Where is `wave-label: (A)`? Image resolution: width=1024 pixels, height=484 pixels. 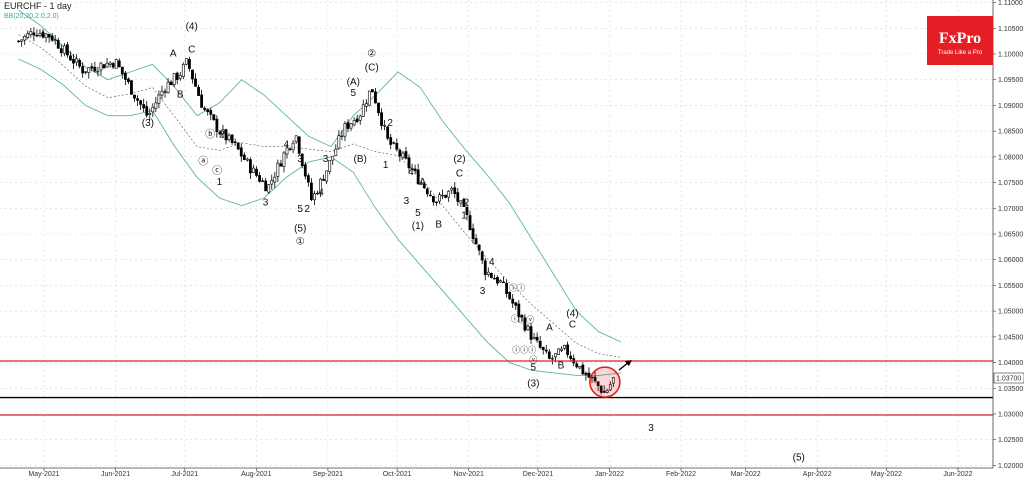
wave-label: (A) is located at coordinates (353, 82).